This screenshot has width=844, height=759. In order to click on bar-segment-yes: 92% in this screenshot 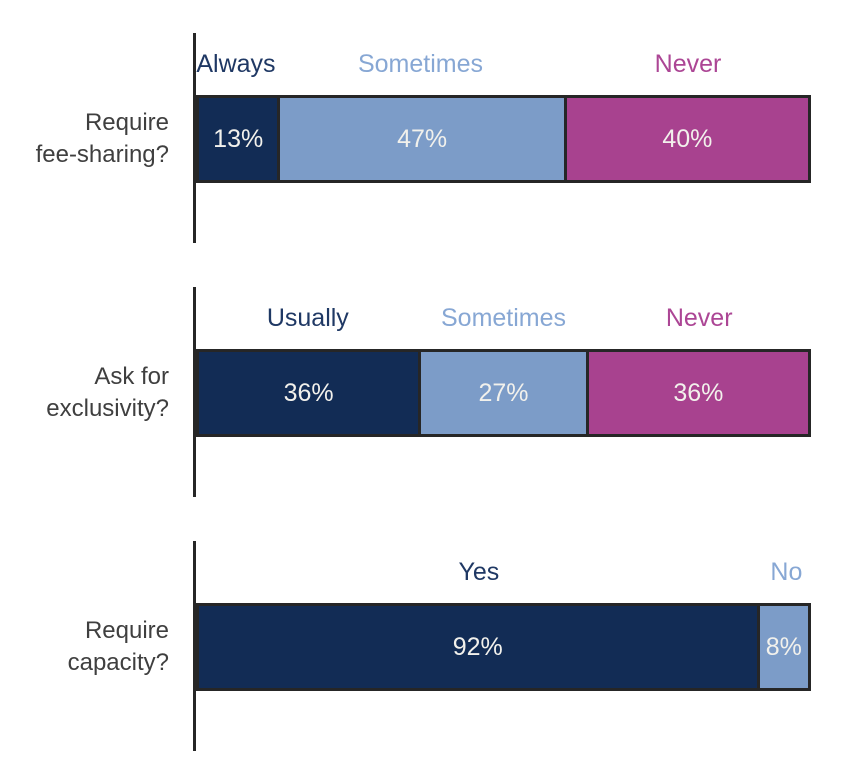, I will do `click(478, 647)`.